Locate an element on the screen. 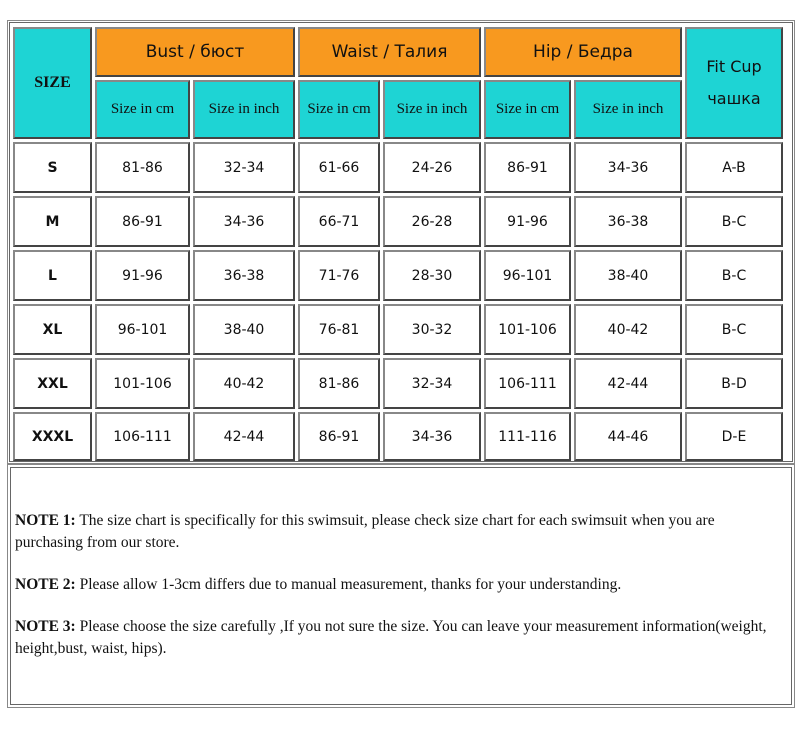  table-row: XXL 101-106 40-42 81-86 32-34 106-111 42-44 B-D is located at coordinates (398, 383).